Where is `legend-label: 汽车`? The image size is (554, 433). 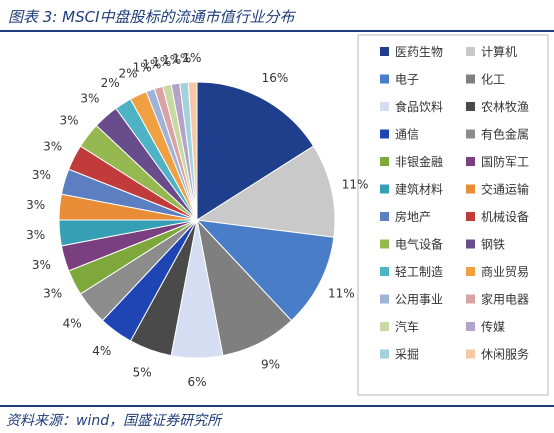
legend-label: 汽车 is located at coordinates (407, 326).